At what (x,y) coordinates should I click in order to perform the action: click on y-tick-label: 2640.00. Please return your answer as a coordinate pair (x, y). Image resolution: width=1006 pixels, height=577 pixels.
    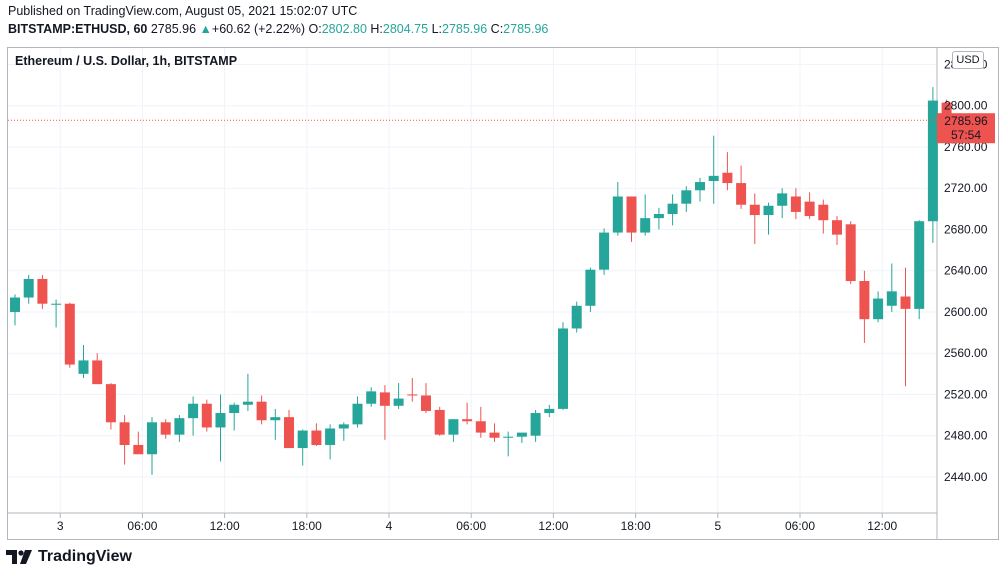
    Looking at the image, I should click on (966, 271).